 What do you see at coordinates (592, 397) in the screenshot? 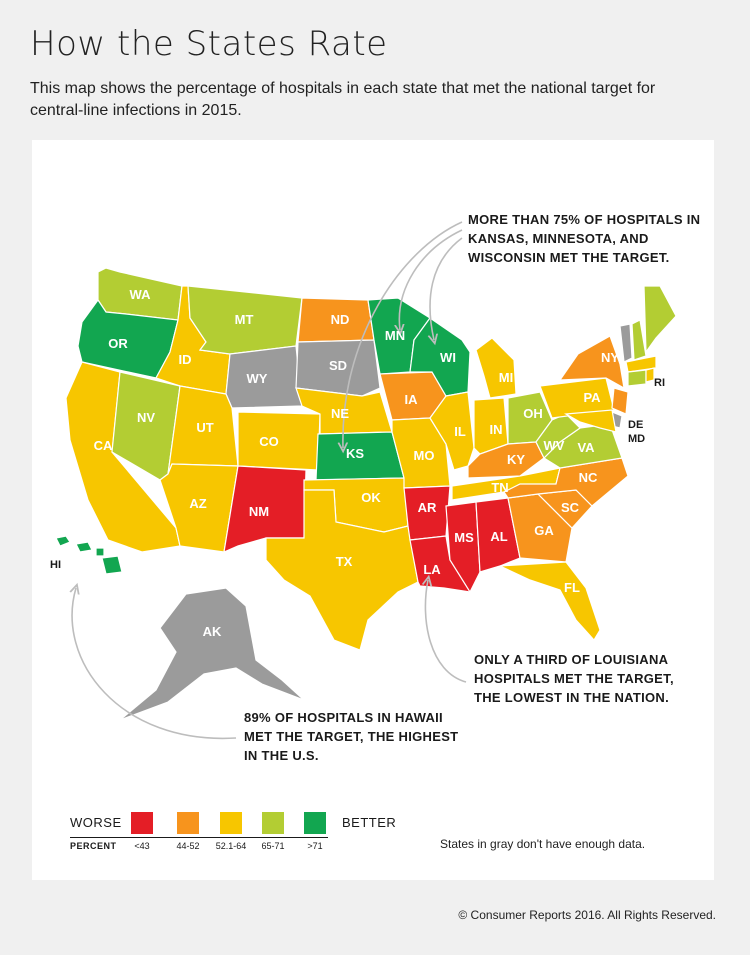
I see `state-label-pa: PA` at bounding box center [592, 397].